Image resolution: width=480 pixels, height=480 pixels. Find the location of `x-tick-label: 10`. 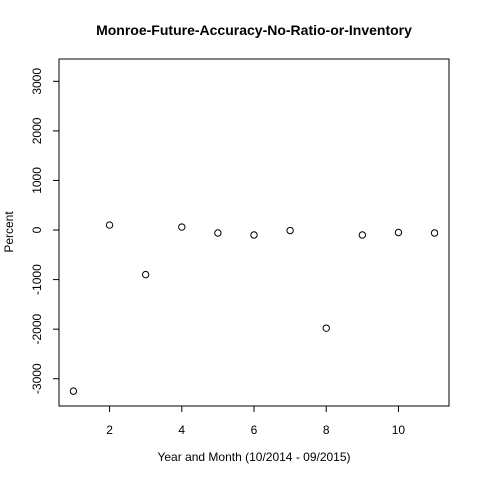

x-tick-label: 10 is located at coordinates (399, 430).